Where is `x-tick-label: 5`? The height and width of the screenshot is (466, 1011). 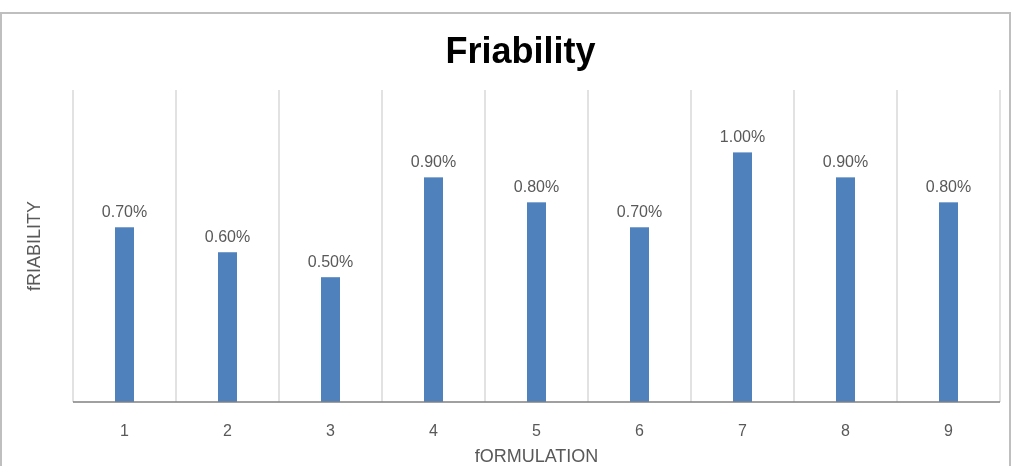
x-tick-label: 5 is located at coordinates (537, 430).